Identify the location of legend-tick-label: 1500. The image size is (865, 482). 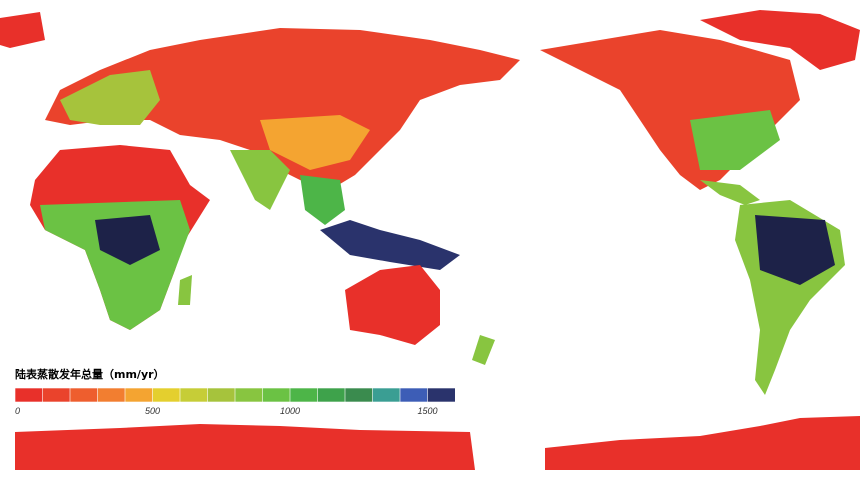
(427, 411).